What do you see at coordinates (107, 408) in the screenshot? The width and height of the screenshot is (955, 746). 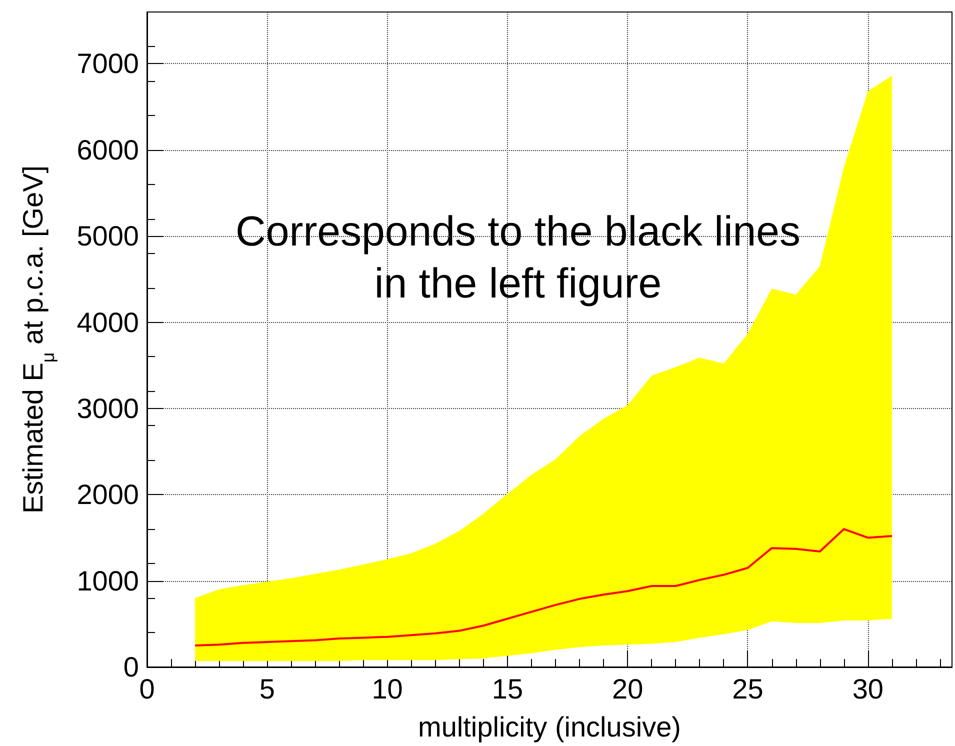 I see `y-tick-label: 3000` at bounding box center [107, 408].